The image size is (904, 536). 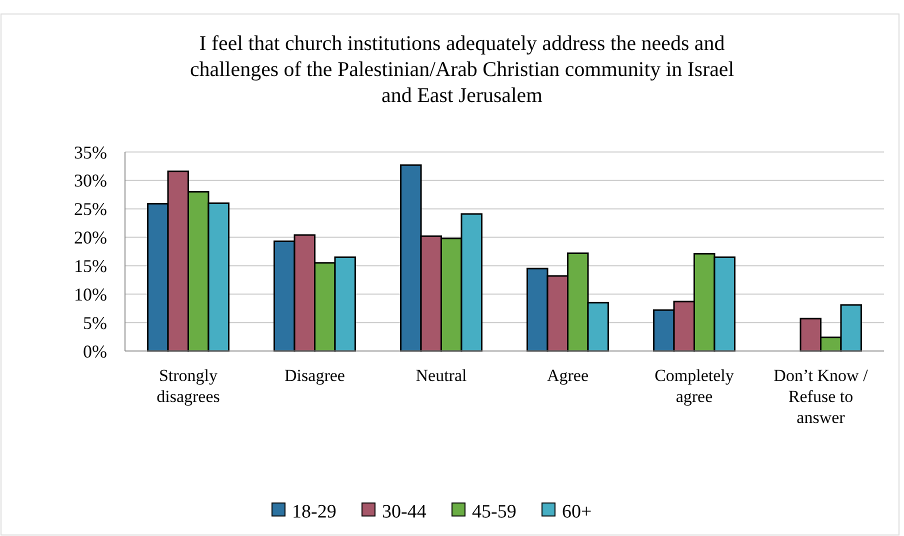 What do you see at coordinates (314, 512) in the screenshot?
I see `legend-label: 18-29` at bounding box center [314, 512].